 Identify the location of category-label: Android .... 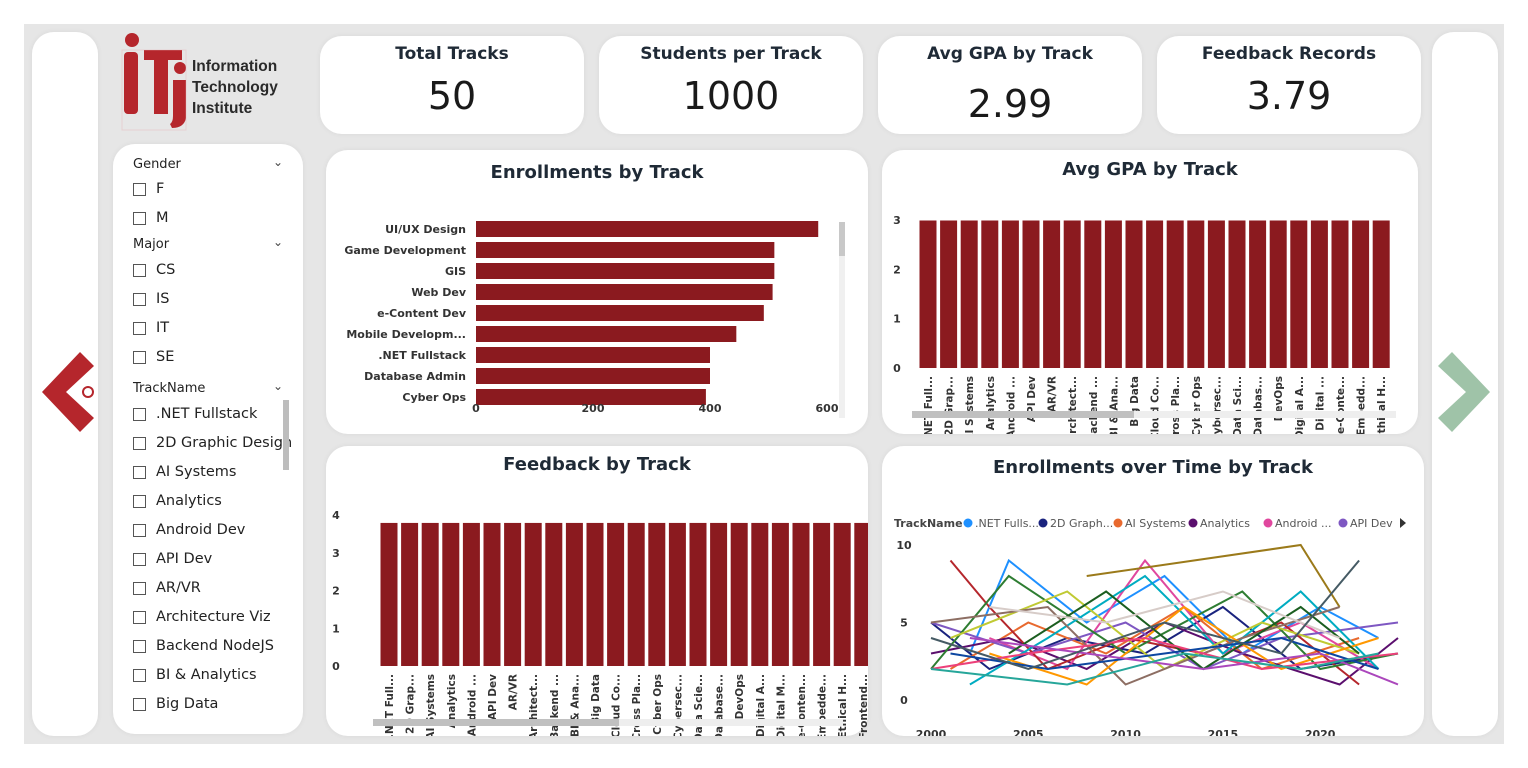
(472, 705).